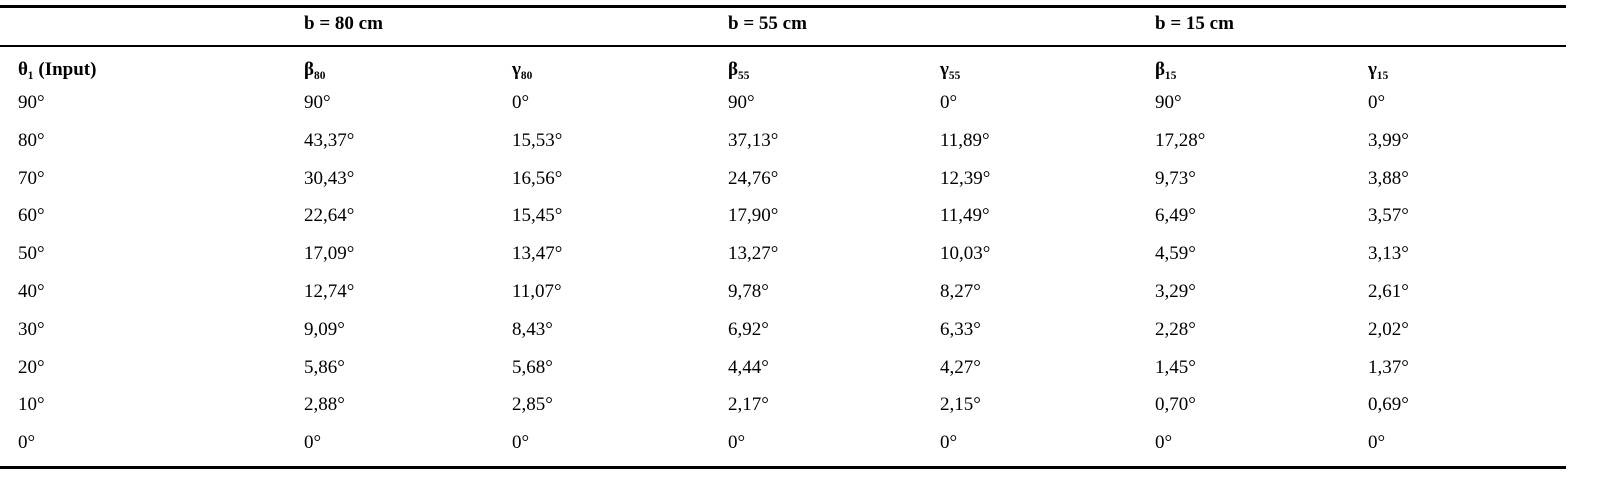 Image resolution: width=1600 pixels, height=495 pixels. I want to click on table-cell: 12,74°, so click(329, 291).